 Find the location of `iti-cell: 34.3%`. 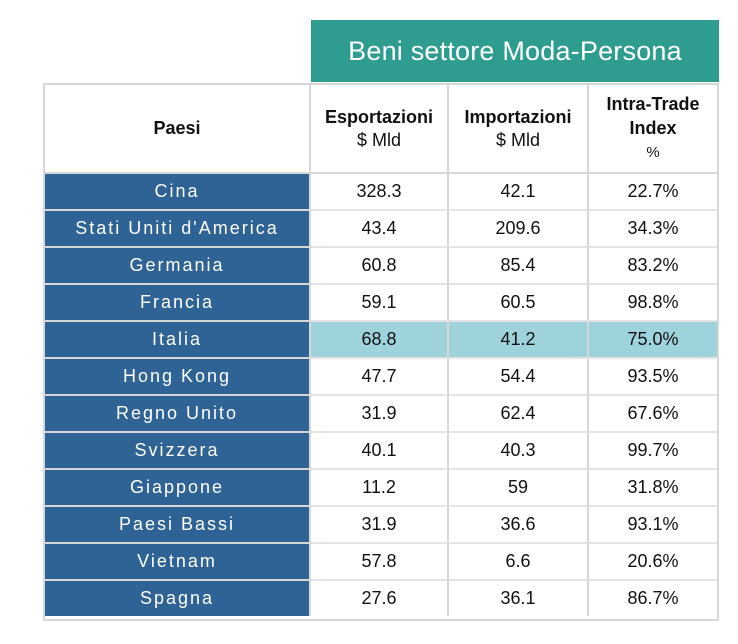

iti-cell: 34.3% is located at coordinates (653, 229).